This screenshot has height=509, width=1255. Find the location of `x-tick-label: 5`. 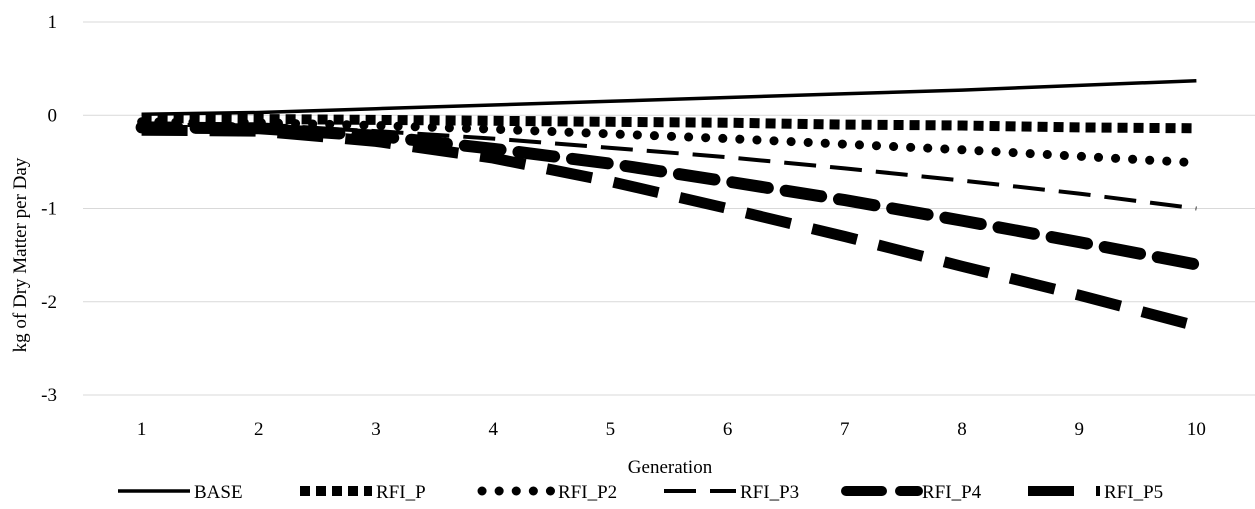

x-tick-label: 5 is located at coordinates (611, 429).